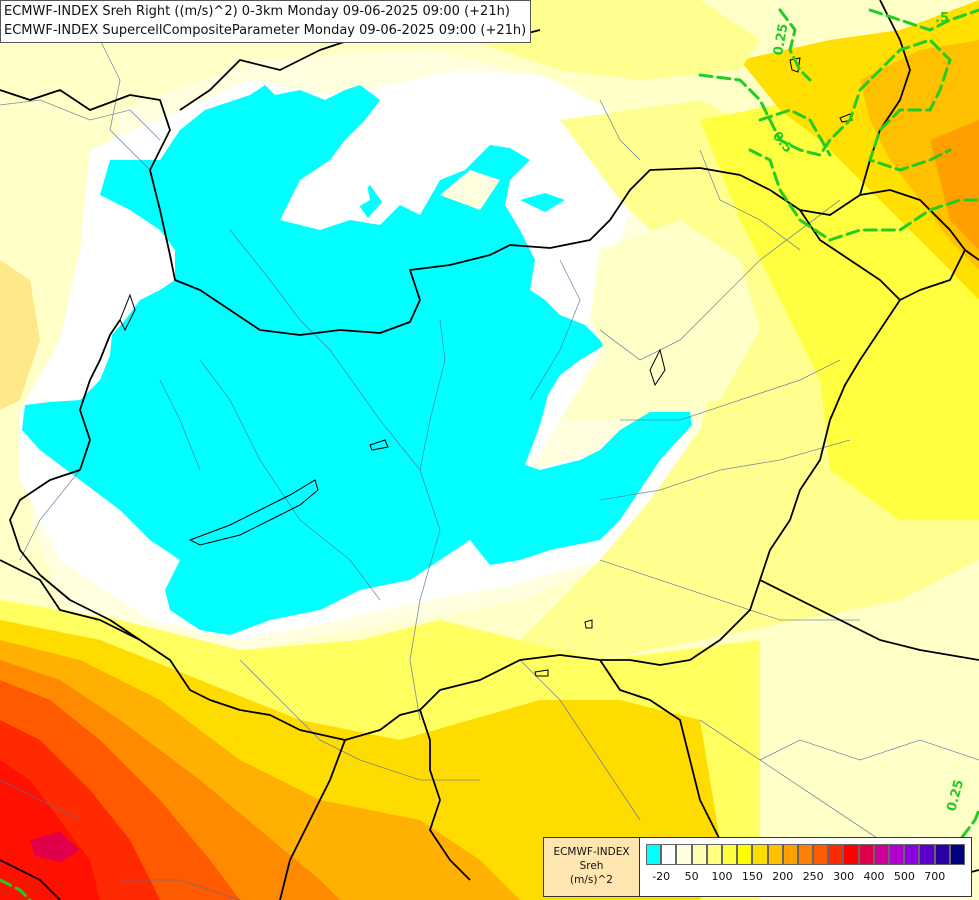 This screenshot has width=979, height=900. Describe the element at coordinates (20, 335) in the screenshot. I see `orange-west-edge` at that location.